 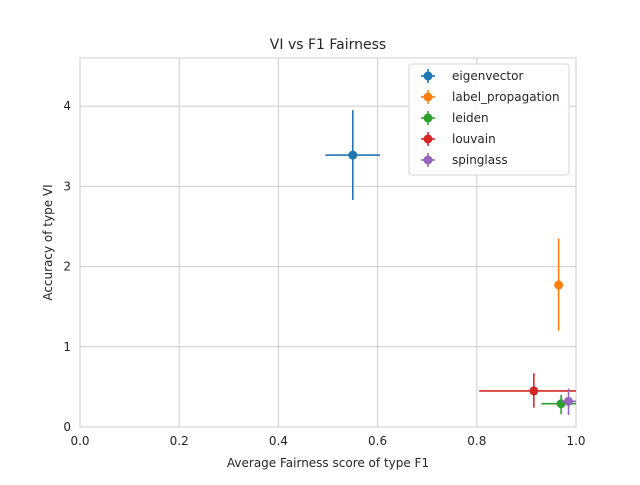 What do you see at coordinates (506, 97) in the screenshot?
I see `legend-label: label_propagation` at bounding box center [506, 97].